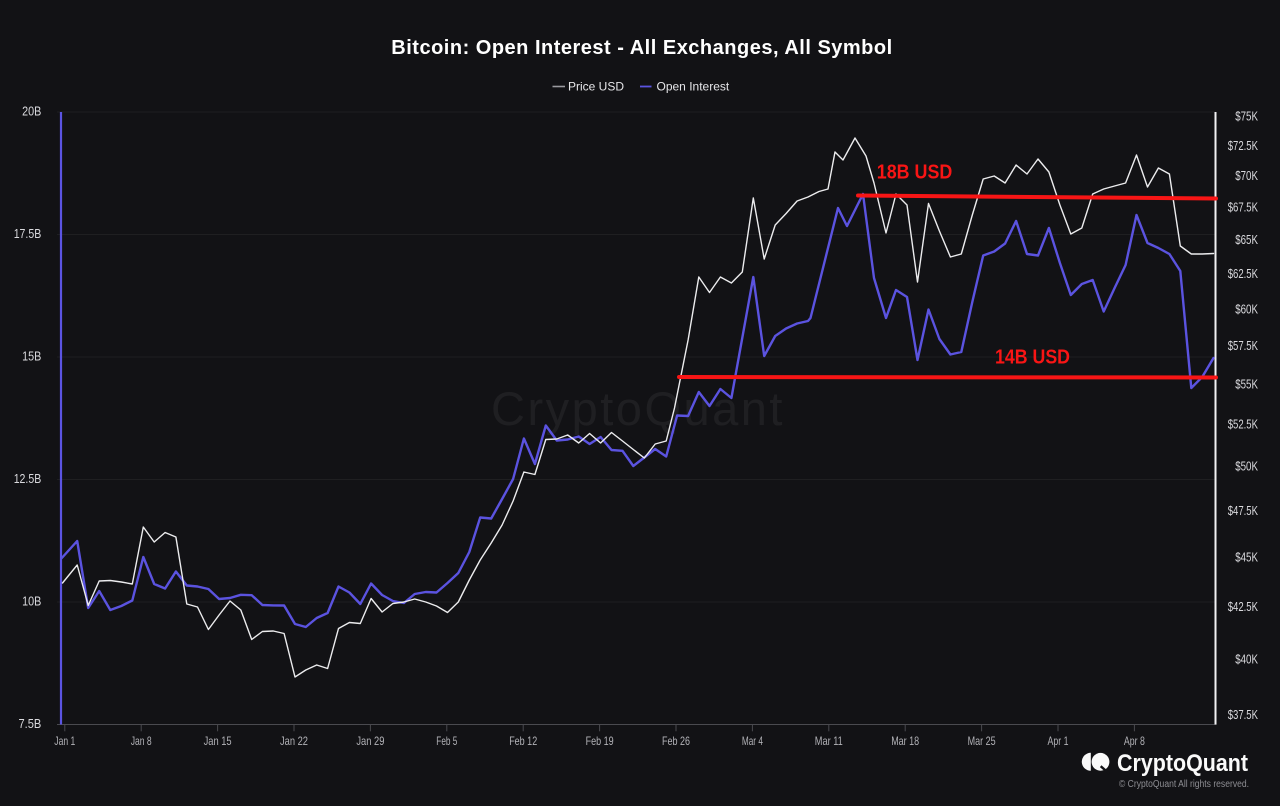 This screenshot has height=806, width=1280. I want to click on svg-text: Jan 22, so click(294, 741).